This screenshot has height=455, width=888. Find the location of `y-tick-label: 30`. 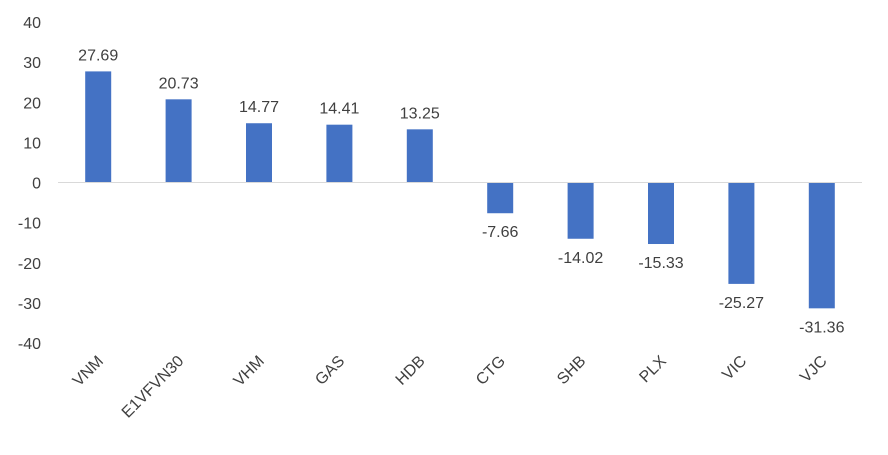

y-tick-label: 30 is located at coordinates (32, 63).